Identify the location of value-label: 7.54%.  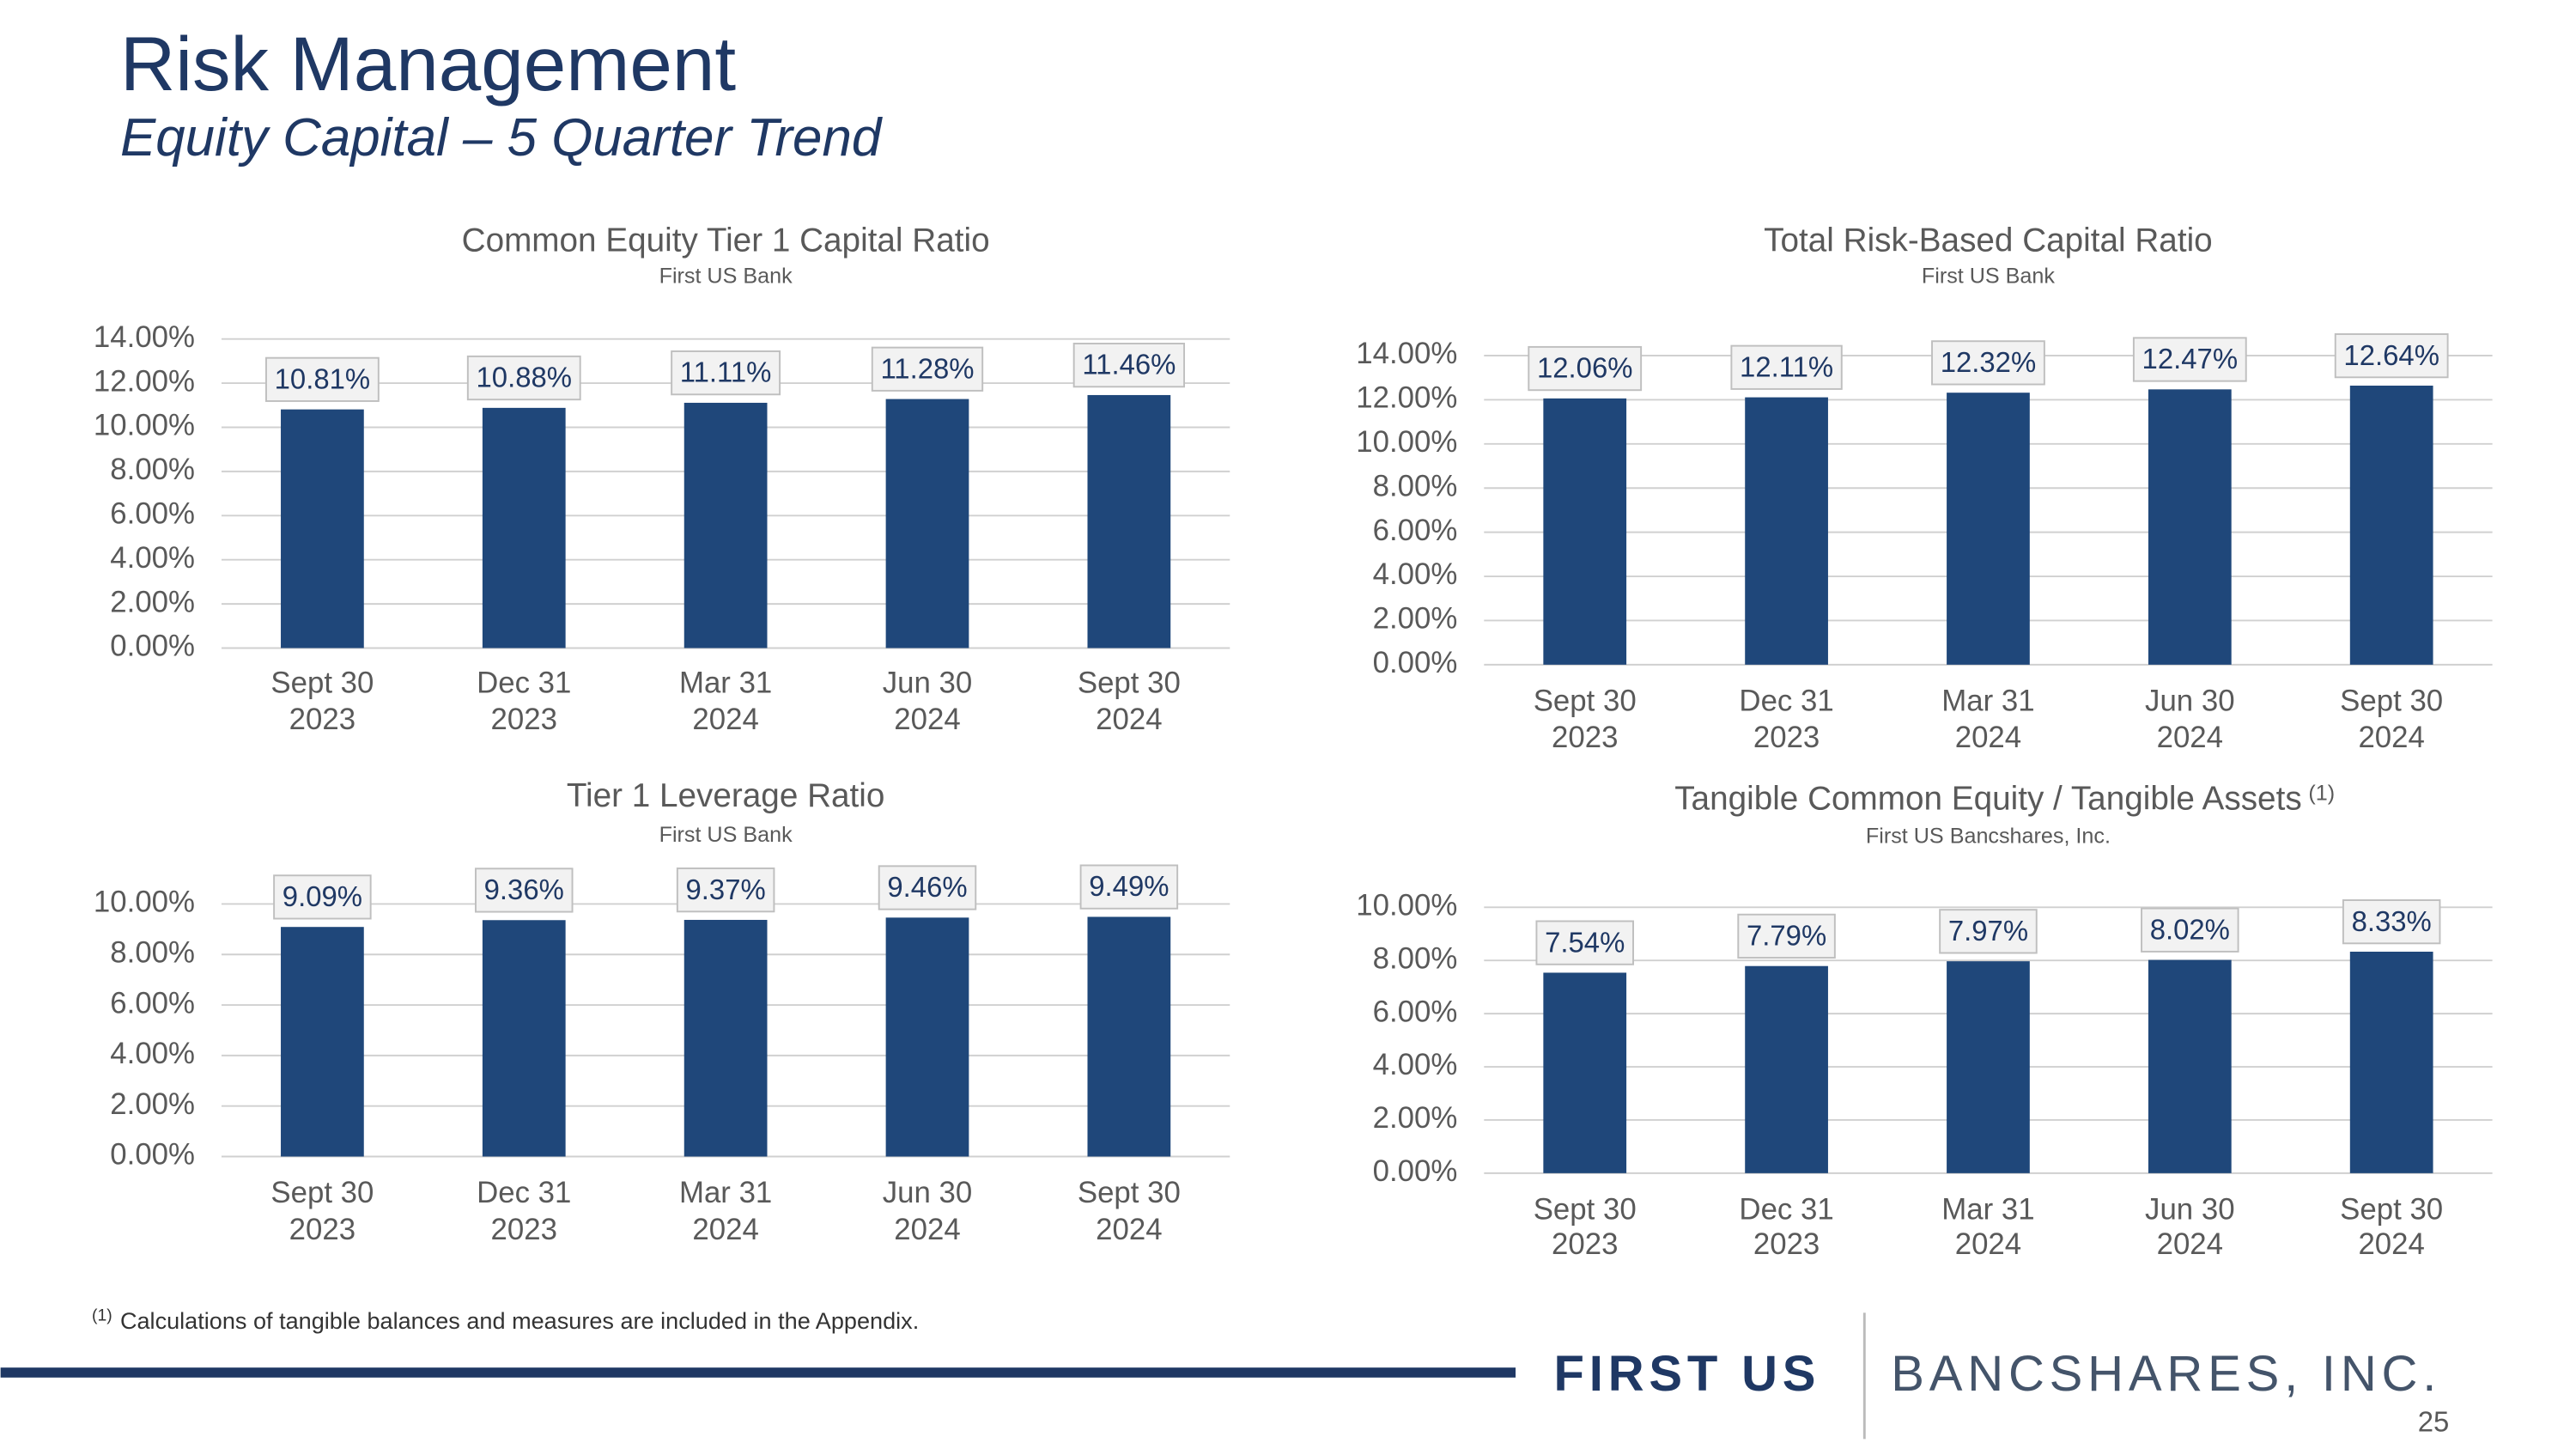
(1585, 942).